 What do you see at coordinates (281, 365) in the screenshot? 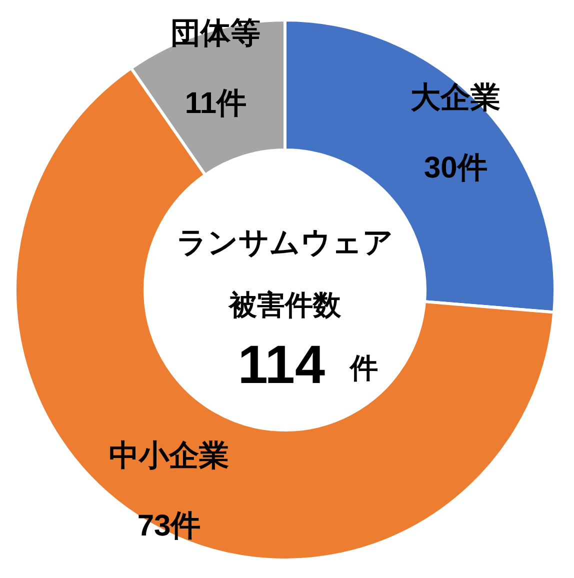
I see `text: 114` at bounding box center [281, 365].